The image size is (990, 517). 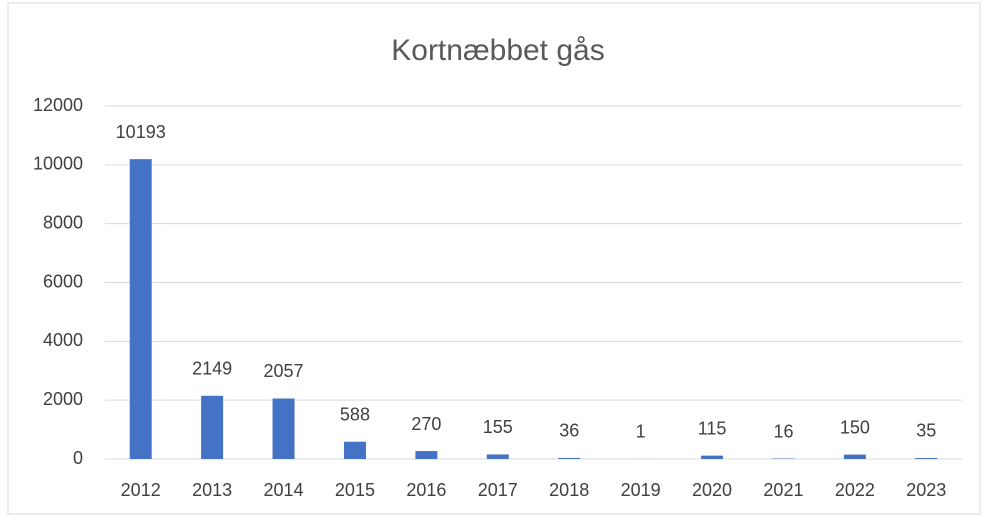 What do you see at coordinates (783, 490) in the screenshot?
I see `x-tick-label: 2021` at bounding box center [783, 490].